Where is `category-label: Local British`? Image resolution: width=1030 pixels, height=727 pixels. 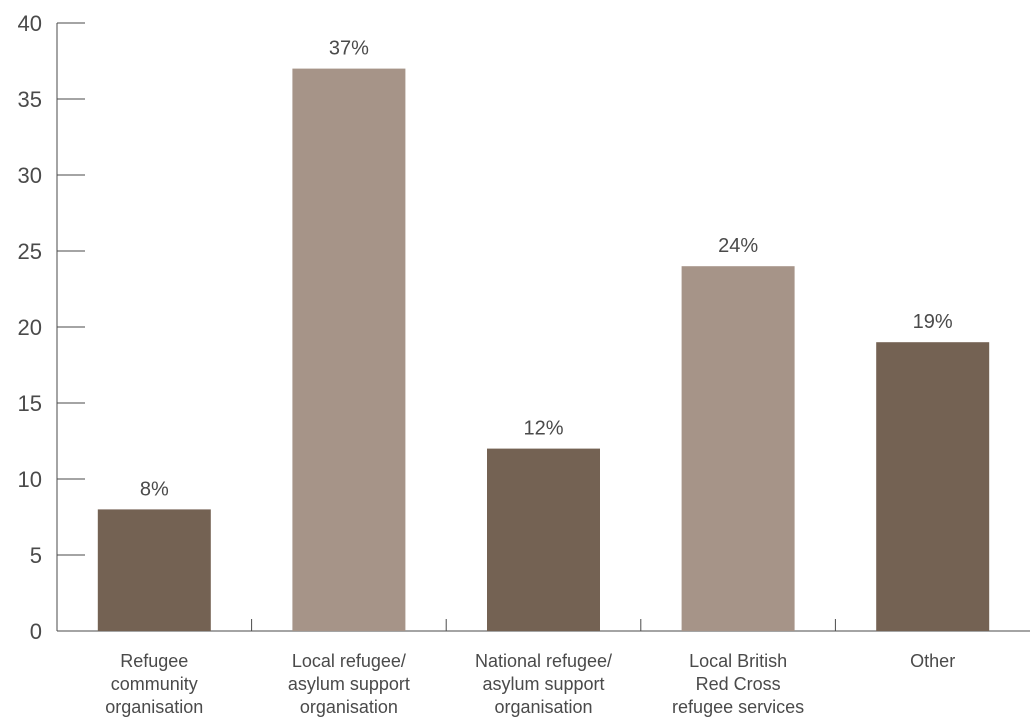
category-label: Local British is located at coordinates (738, 661).